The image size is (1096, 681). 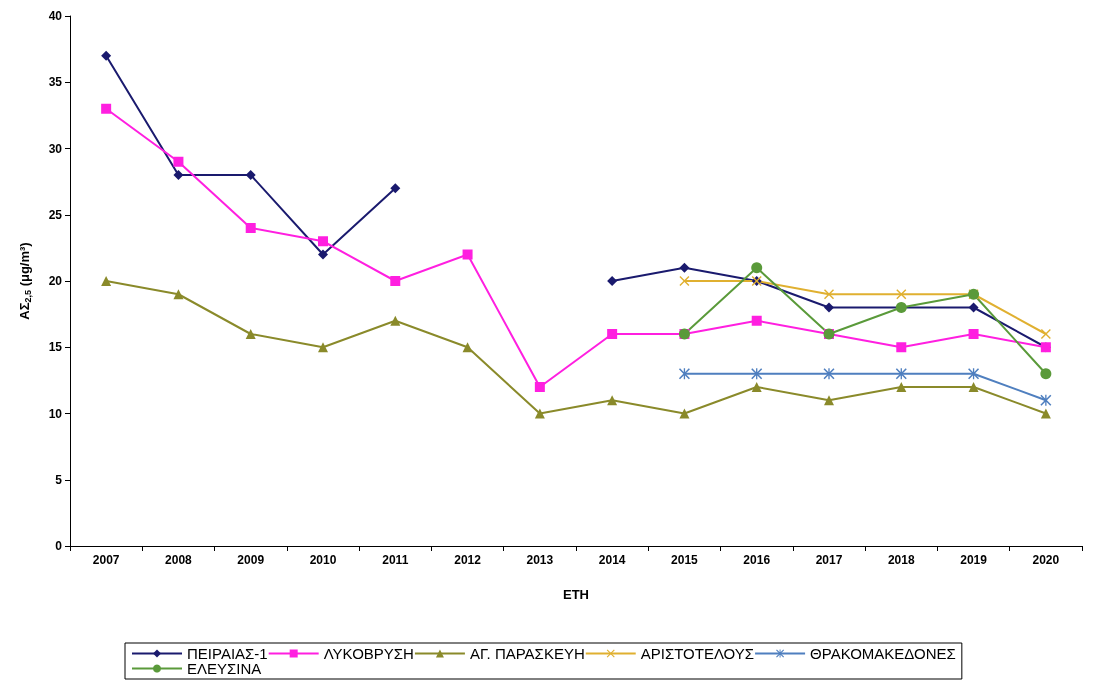 I want to click on legend-label: ΑΡΙΣΤΟΤΕΛΟΥΣ, so click(x=697, y=653).